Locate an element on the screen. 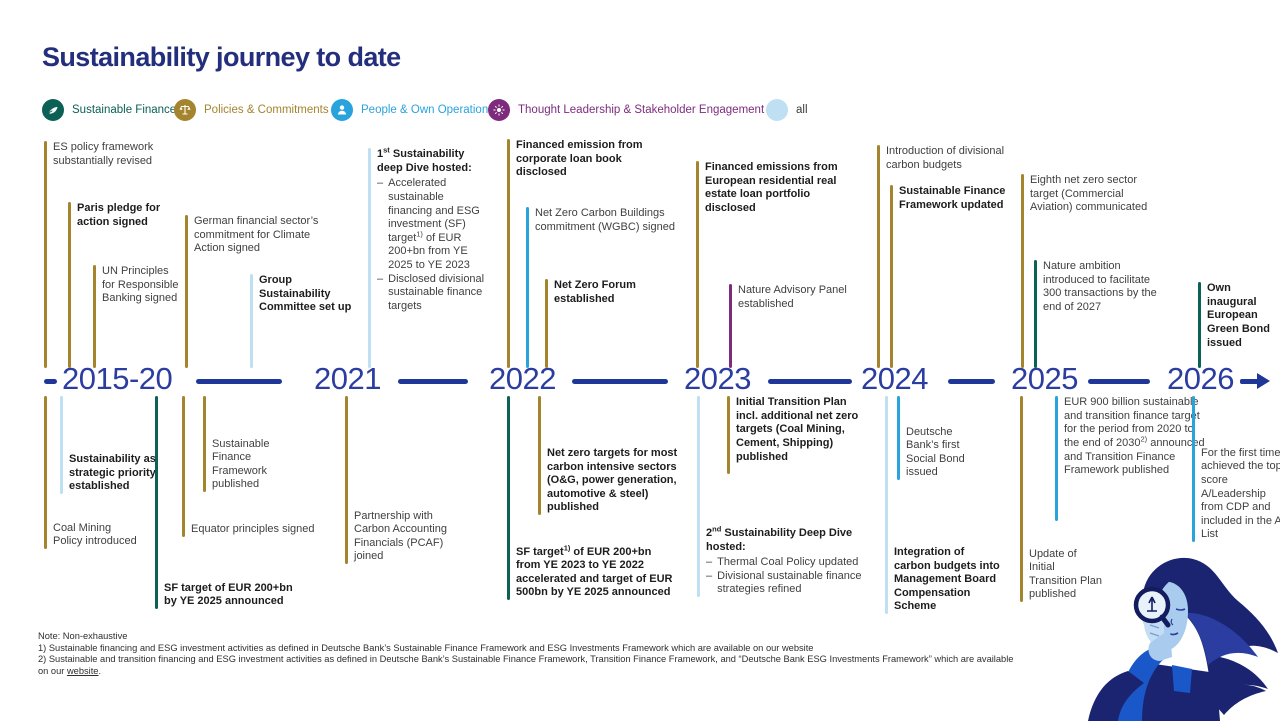 The image size is (1280, 721). timeline-event: Own inaugural European Green Bond issued is located at coordinates (1236, 325).